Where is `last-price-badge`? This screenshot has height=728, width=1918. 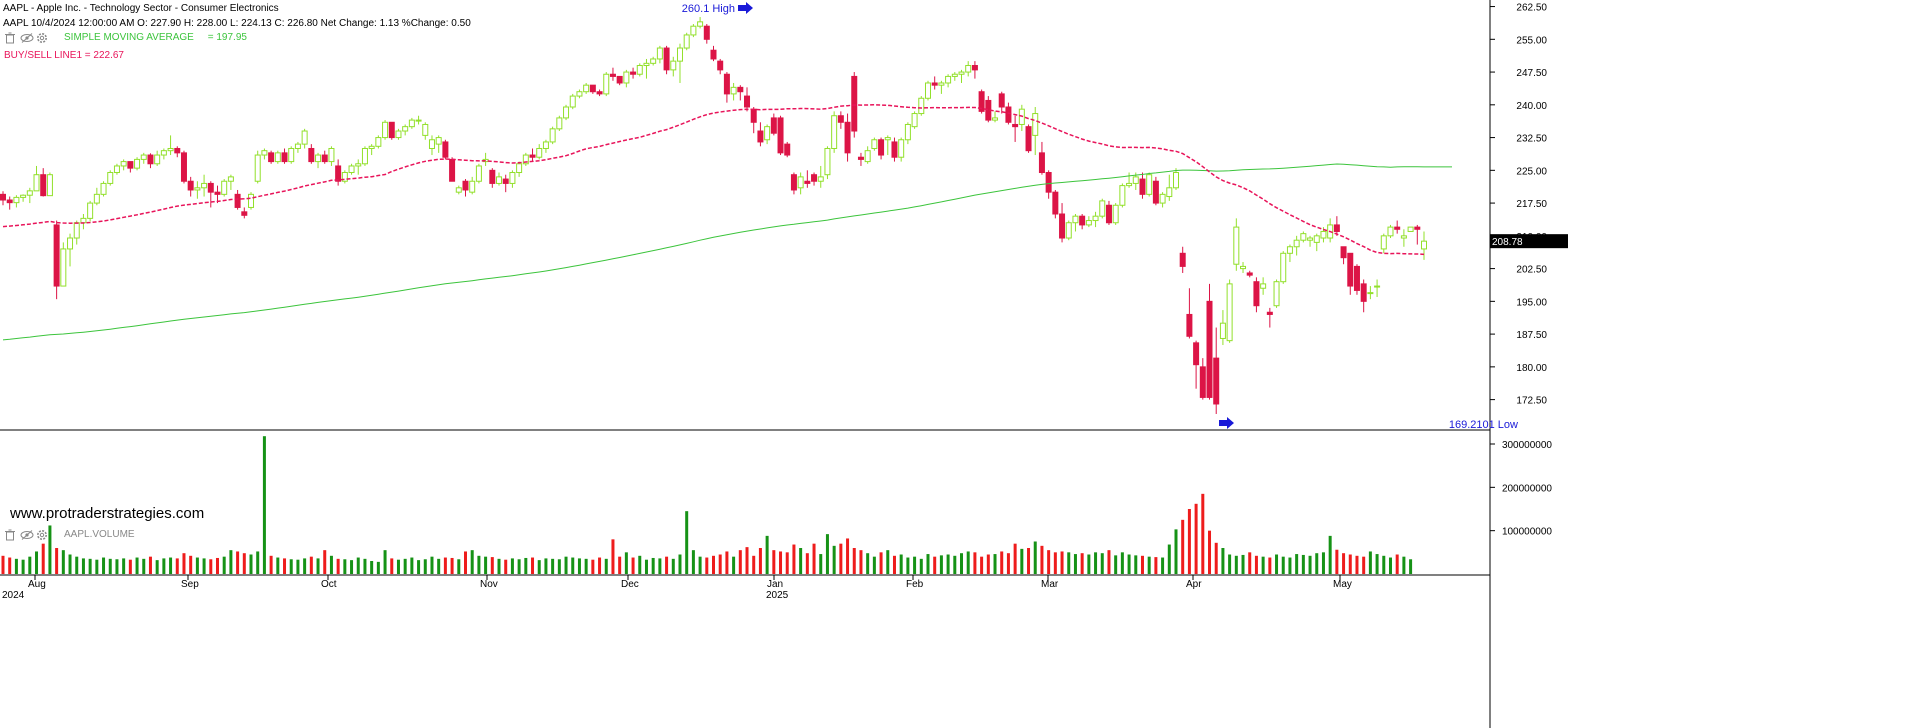
last-price-badge is located at coordinates (1529, 241).